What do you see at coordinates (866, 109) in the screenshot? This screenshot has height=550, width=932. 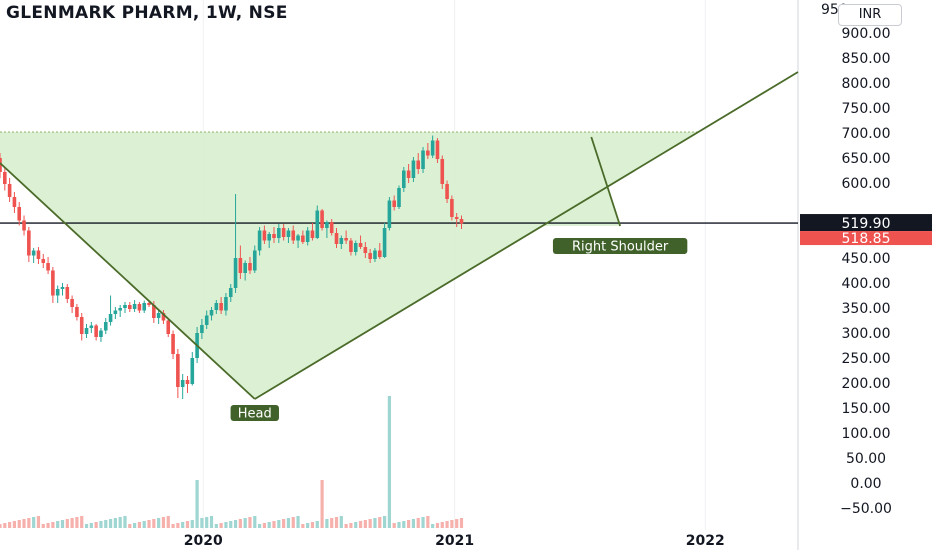 I see `y-tick-label: 750.00` at bounding box center [866, 109].